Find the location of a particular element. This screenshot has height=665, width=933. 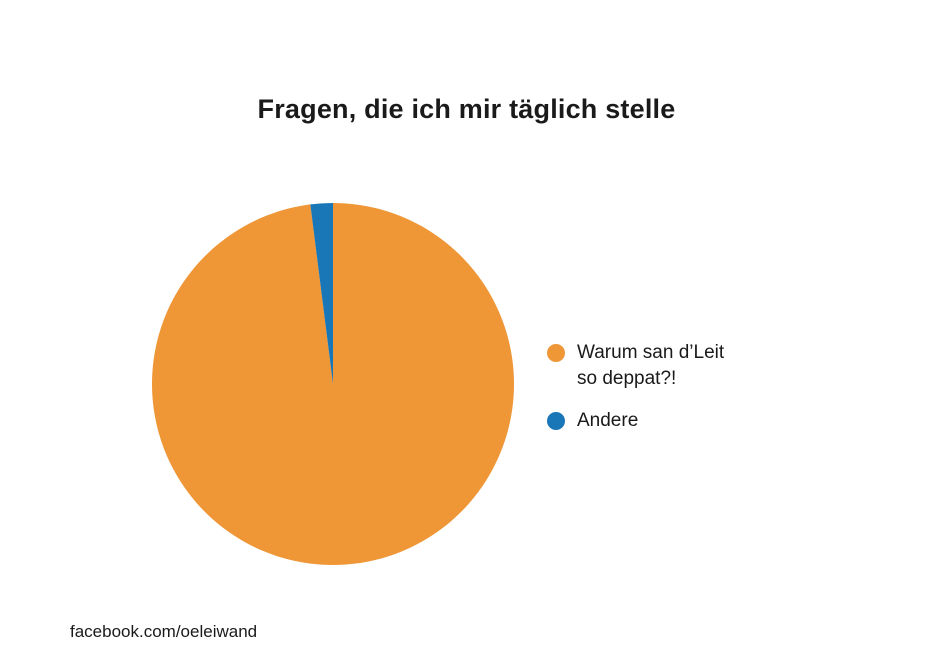

legend-item-warum: Warum san d’Leit so deppat?! is located at coordinates (667, 366).